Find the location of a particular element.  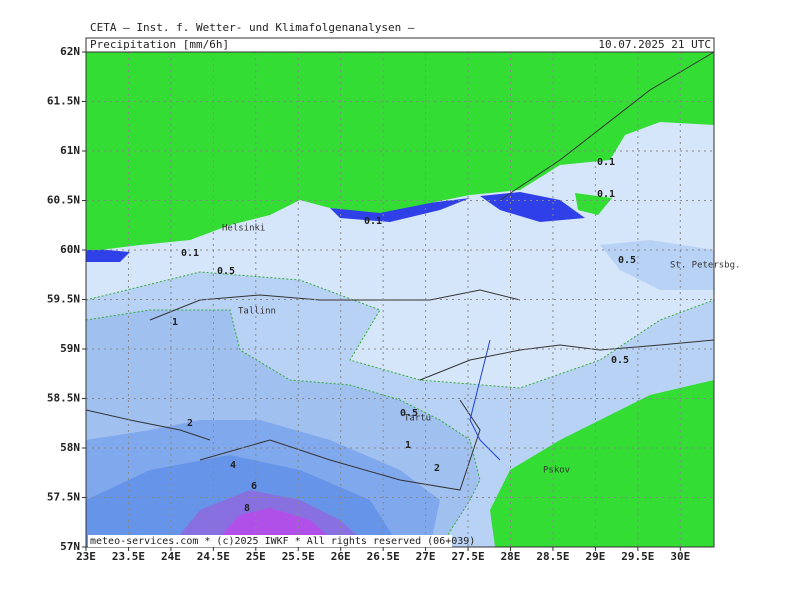

footer-bg is located at coordinates (270, 541).